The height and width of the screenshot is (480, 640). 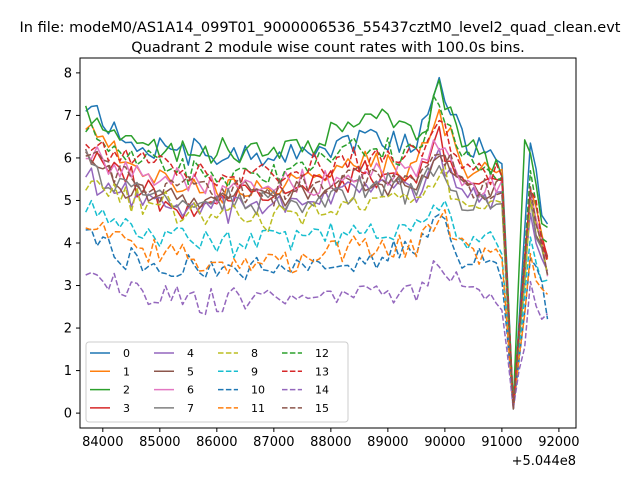 I want to click on x-tick-label: 90000, so click(x=444, y=442).